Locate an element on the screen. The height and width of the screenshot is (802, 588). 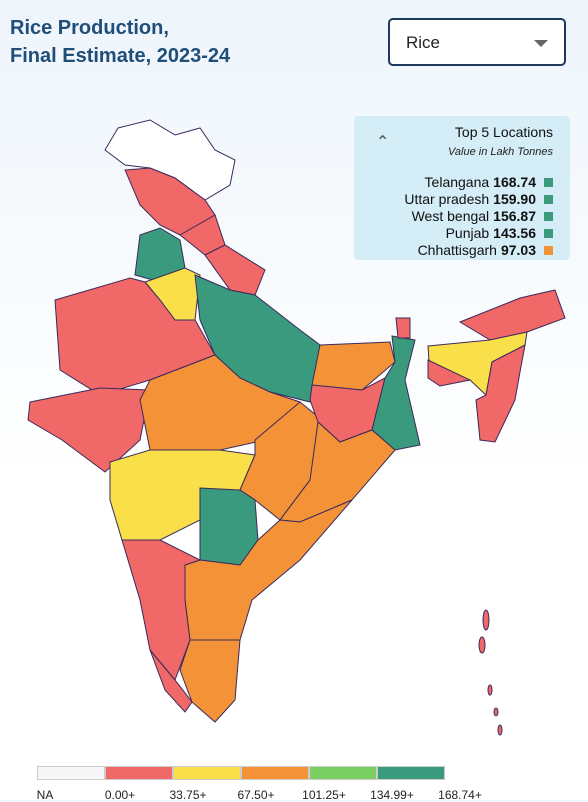
location-name: Telangana is located at coordinates (457, 182).